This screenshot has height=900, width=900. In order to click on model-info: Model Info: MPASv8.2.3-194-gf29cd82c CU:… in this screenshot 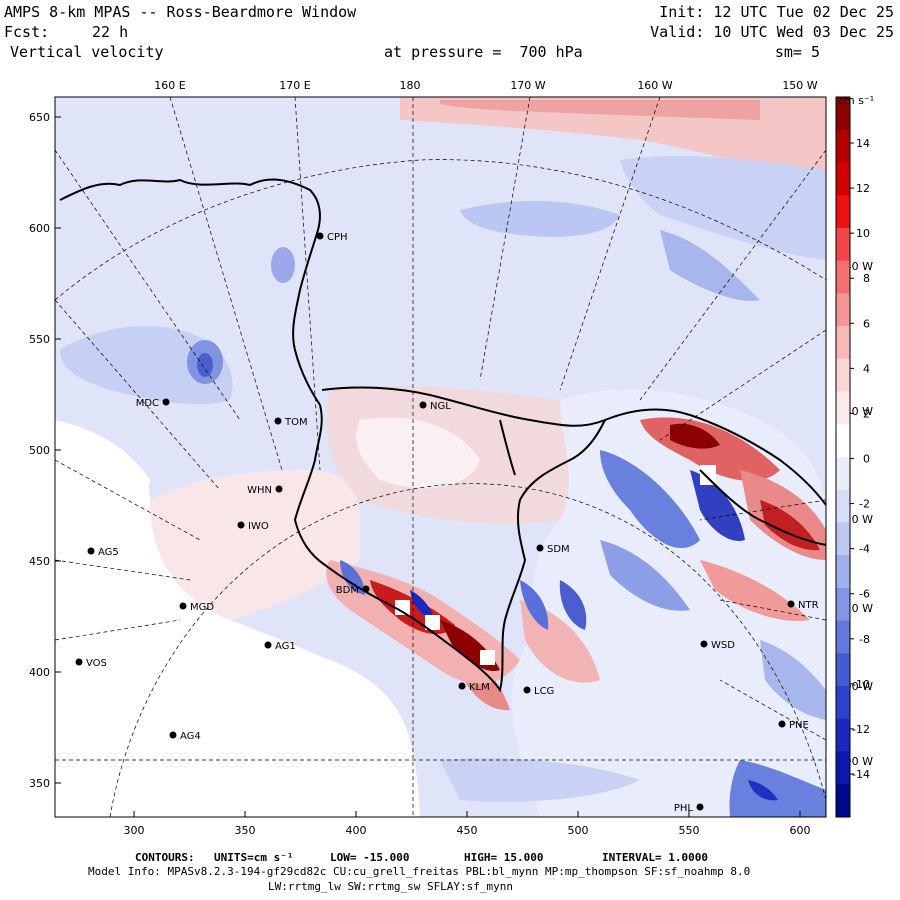, I will do `click(419, 871)`.